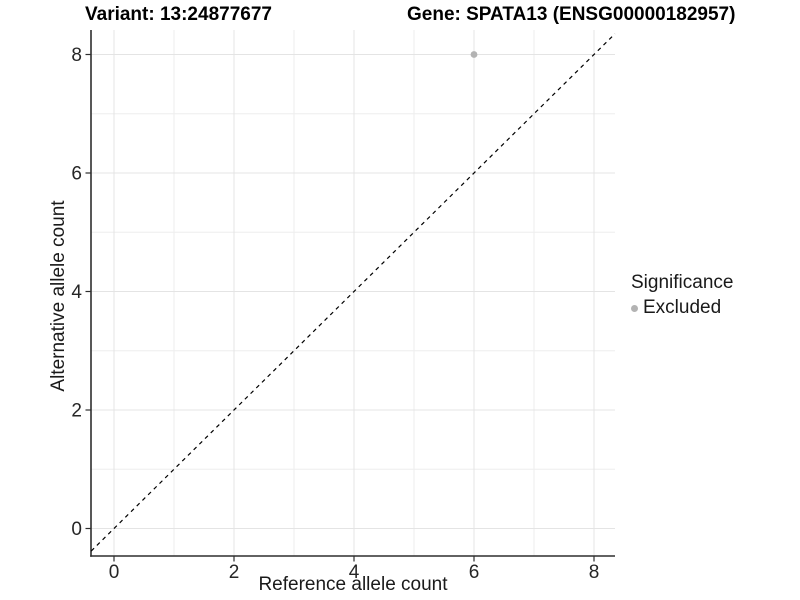  Describe the element at coordinates (76, 529) in the screenshot. I see `y-tick-label: 0` at that location.